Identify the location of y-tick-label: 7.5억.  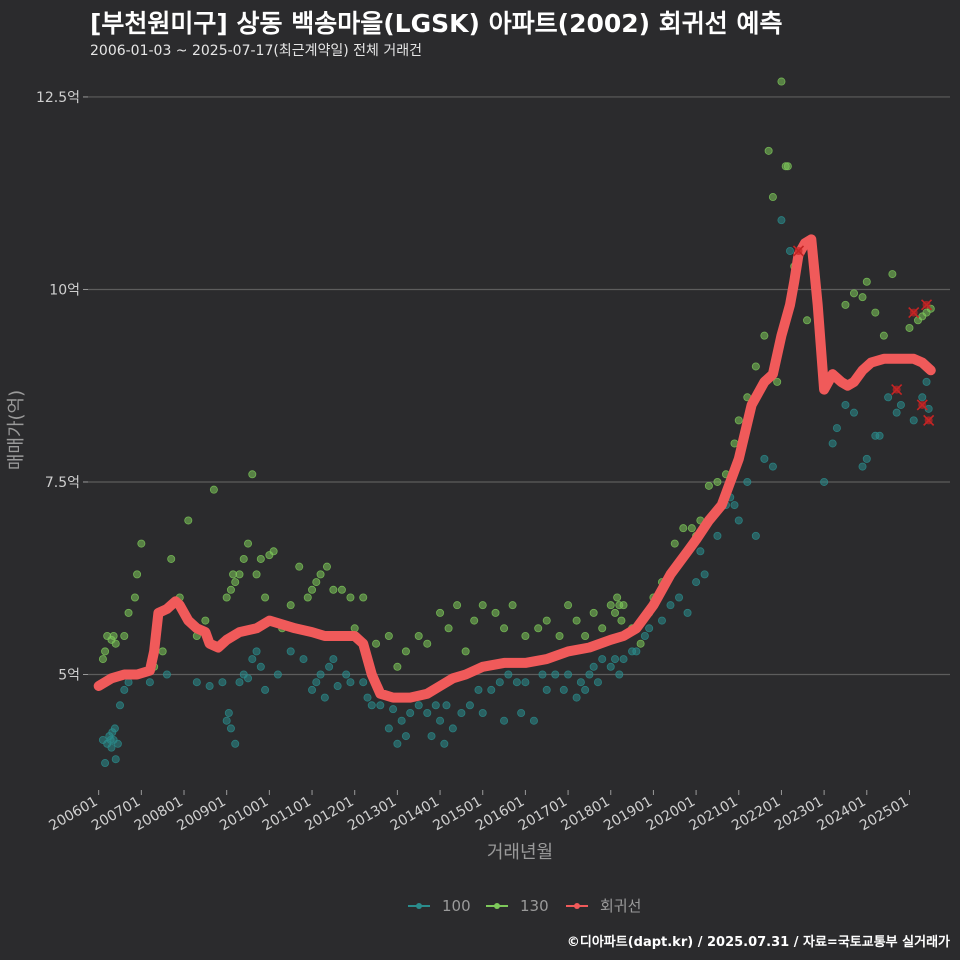
(62, 483).